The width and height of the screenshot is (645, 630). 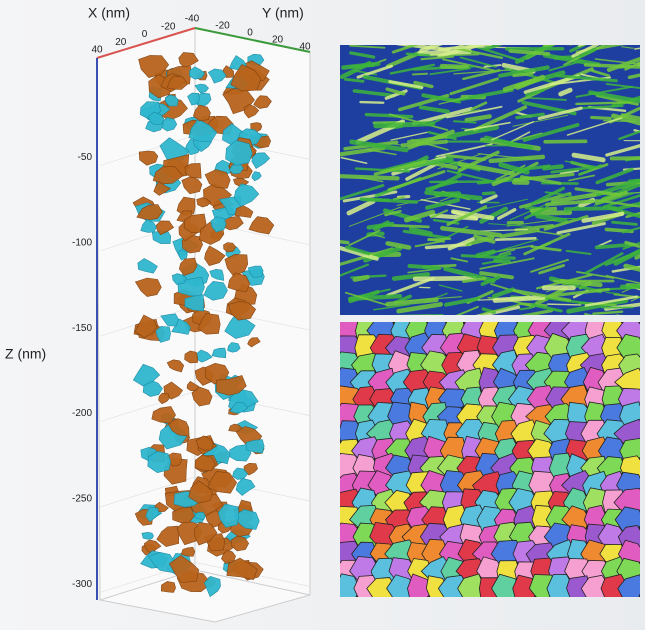 What do you see at coordinates (222, 26) in the screenshot?
I see `y-tick-label: -20` at bounding box center [222, 26].